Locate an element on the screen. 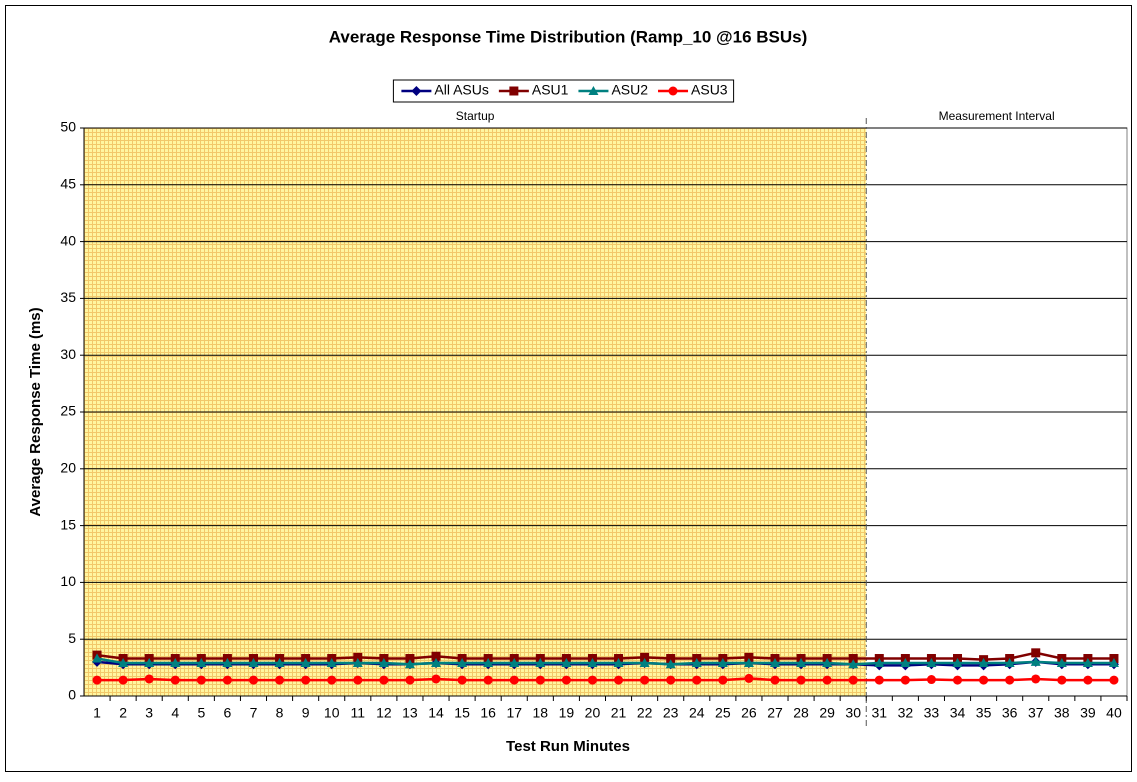 Image resolution: width=1137 pixels, height=782 pixels. x-tick-label: 28 is located at coordinates (801, 713).